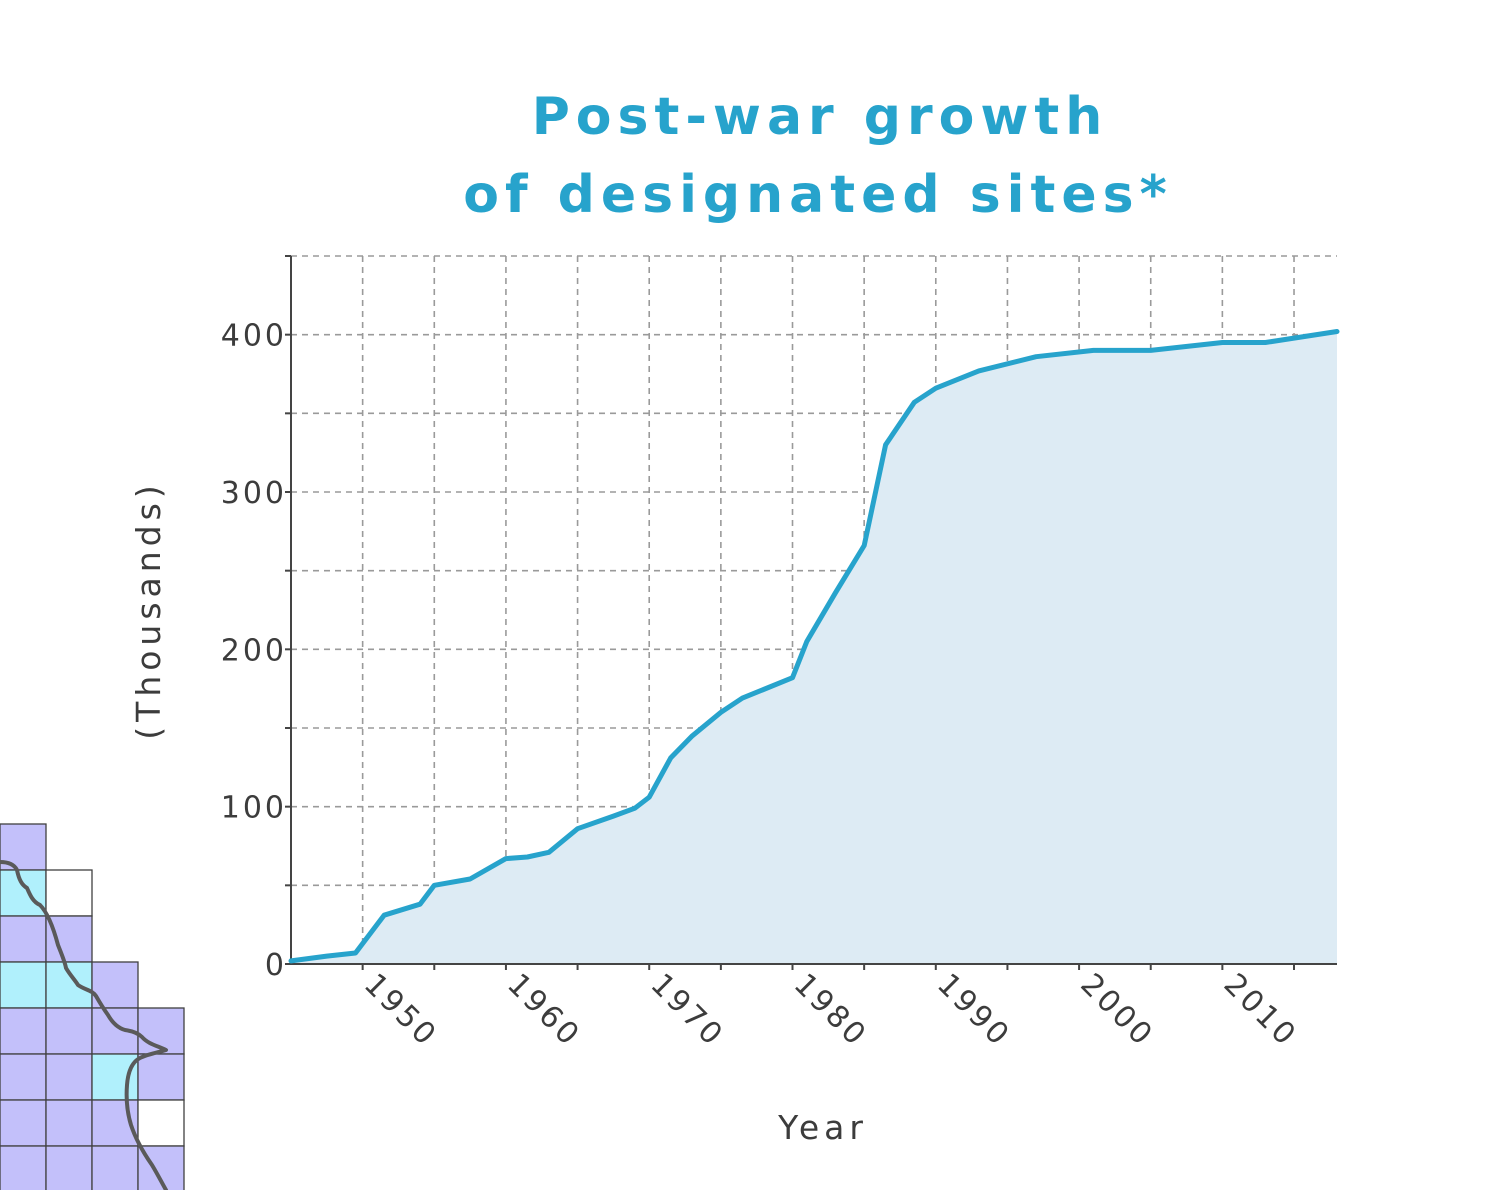 The width and height of the screenshot is (1500, 1190). I want to click on x-tick-label: 1950, so click(400, 1010).